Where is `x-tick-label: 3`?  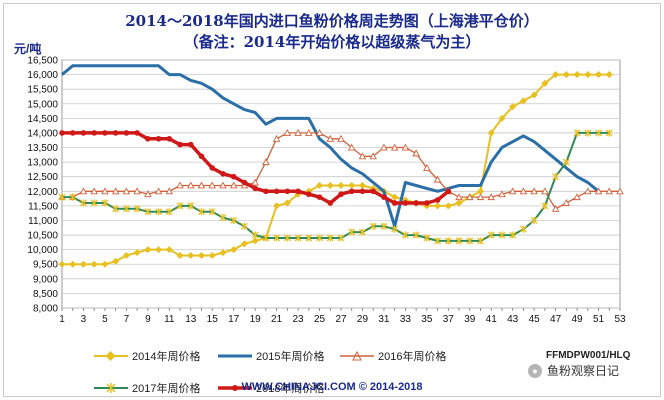
x-tick-label: 3 is located at coordinates (84, 319).